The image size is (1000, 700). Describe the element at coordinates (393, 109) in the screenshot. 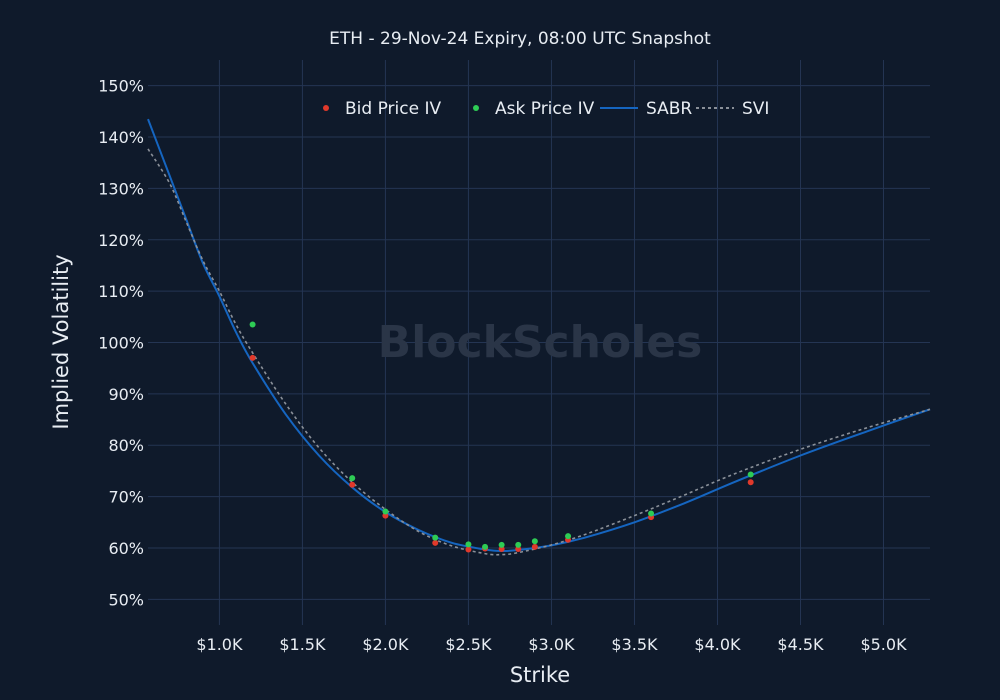

I see `legend-label: Bid Price IV` at that location.